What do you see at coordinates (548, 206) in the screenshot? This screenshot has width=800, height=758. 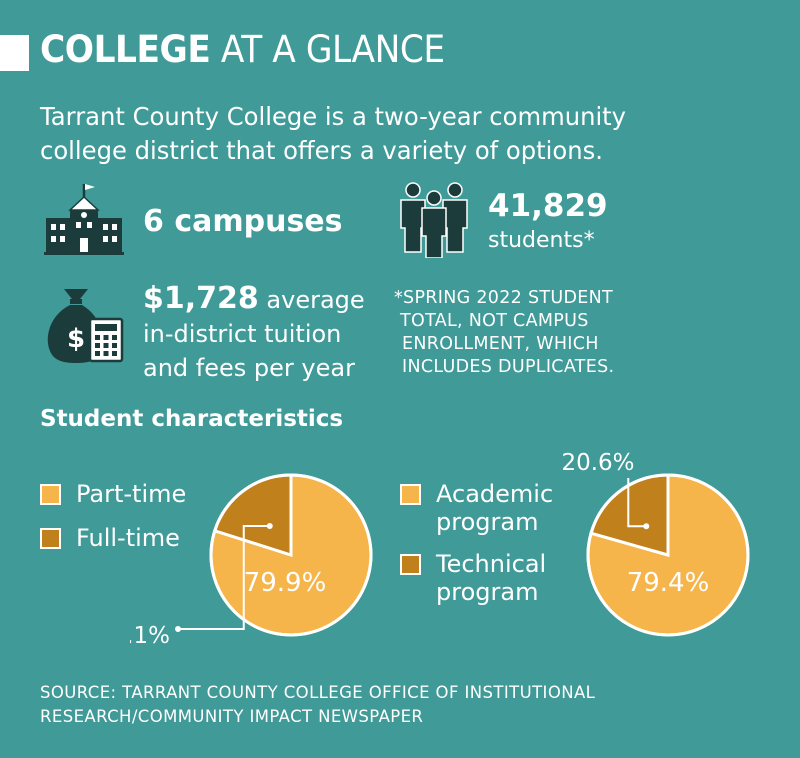 I see `students-number: 41,829` at bounding box center [548, 206].